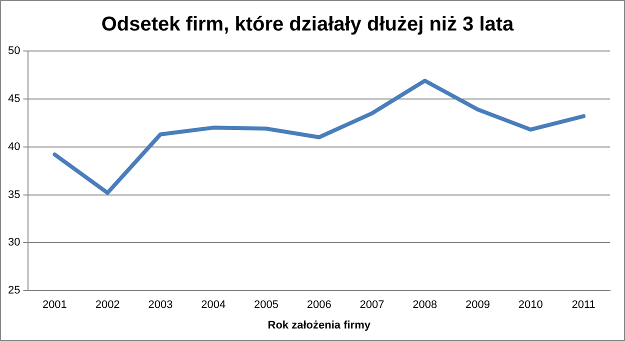  Describe the element at coordinates (372, 305) in the screenshot. I see `x-tick-label: 2007` at that location.